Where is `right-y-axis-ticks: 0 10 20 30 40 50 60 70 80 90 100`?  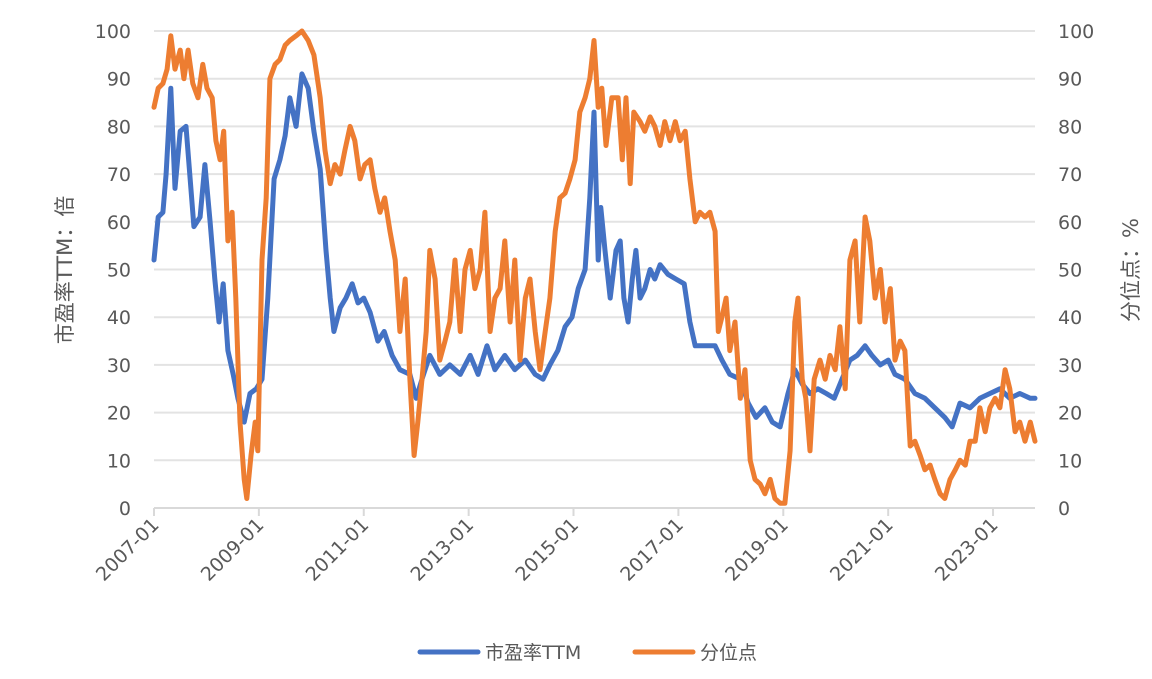
right-y-axis-ticks: 0 10 20 30 40 50 60 70 80 90 100 is located at coordinates (1076, 270).